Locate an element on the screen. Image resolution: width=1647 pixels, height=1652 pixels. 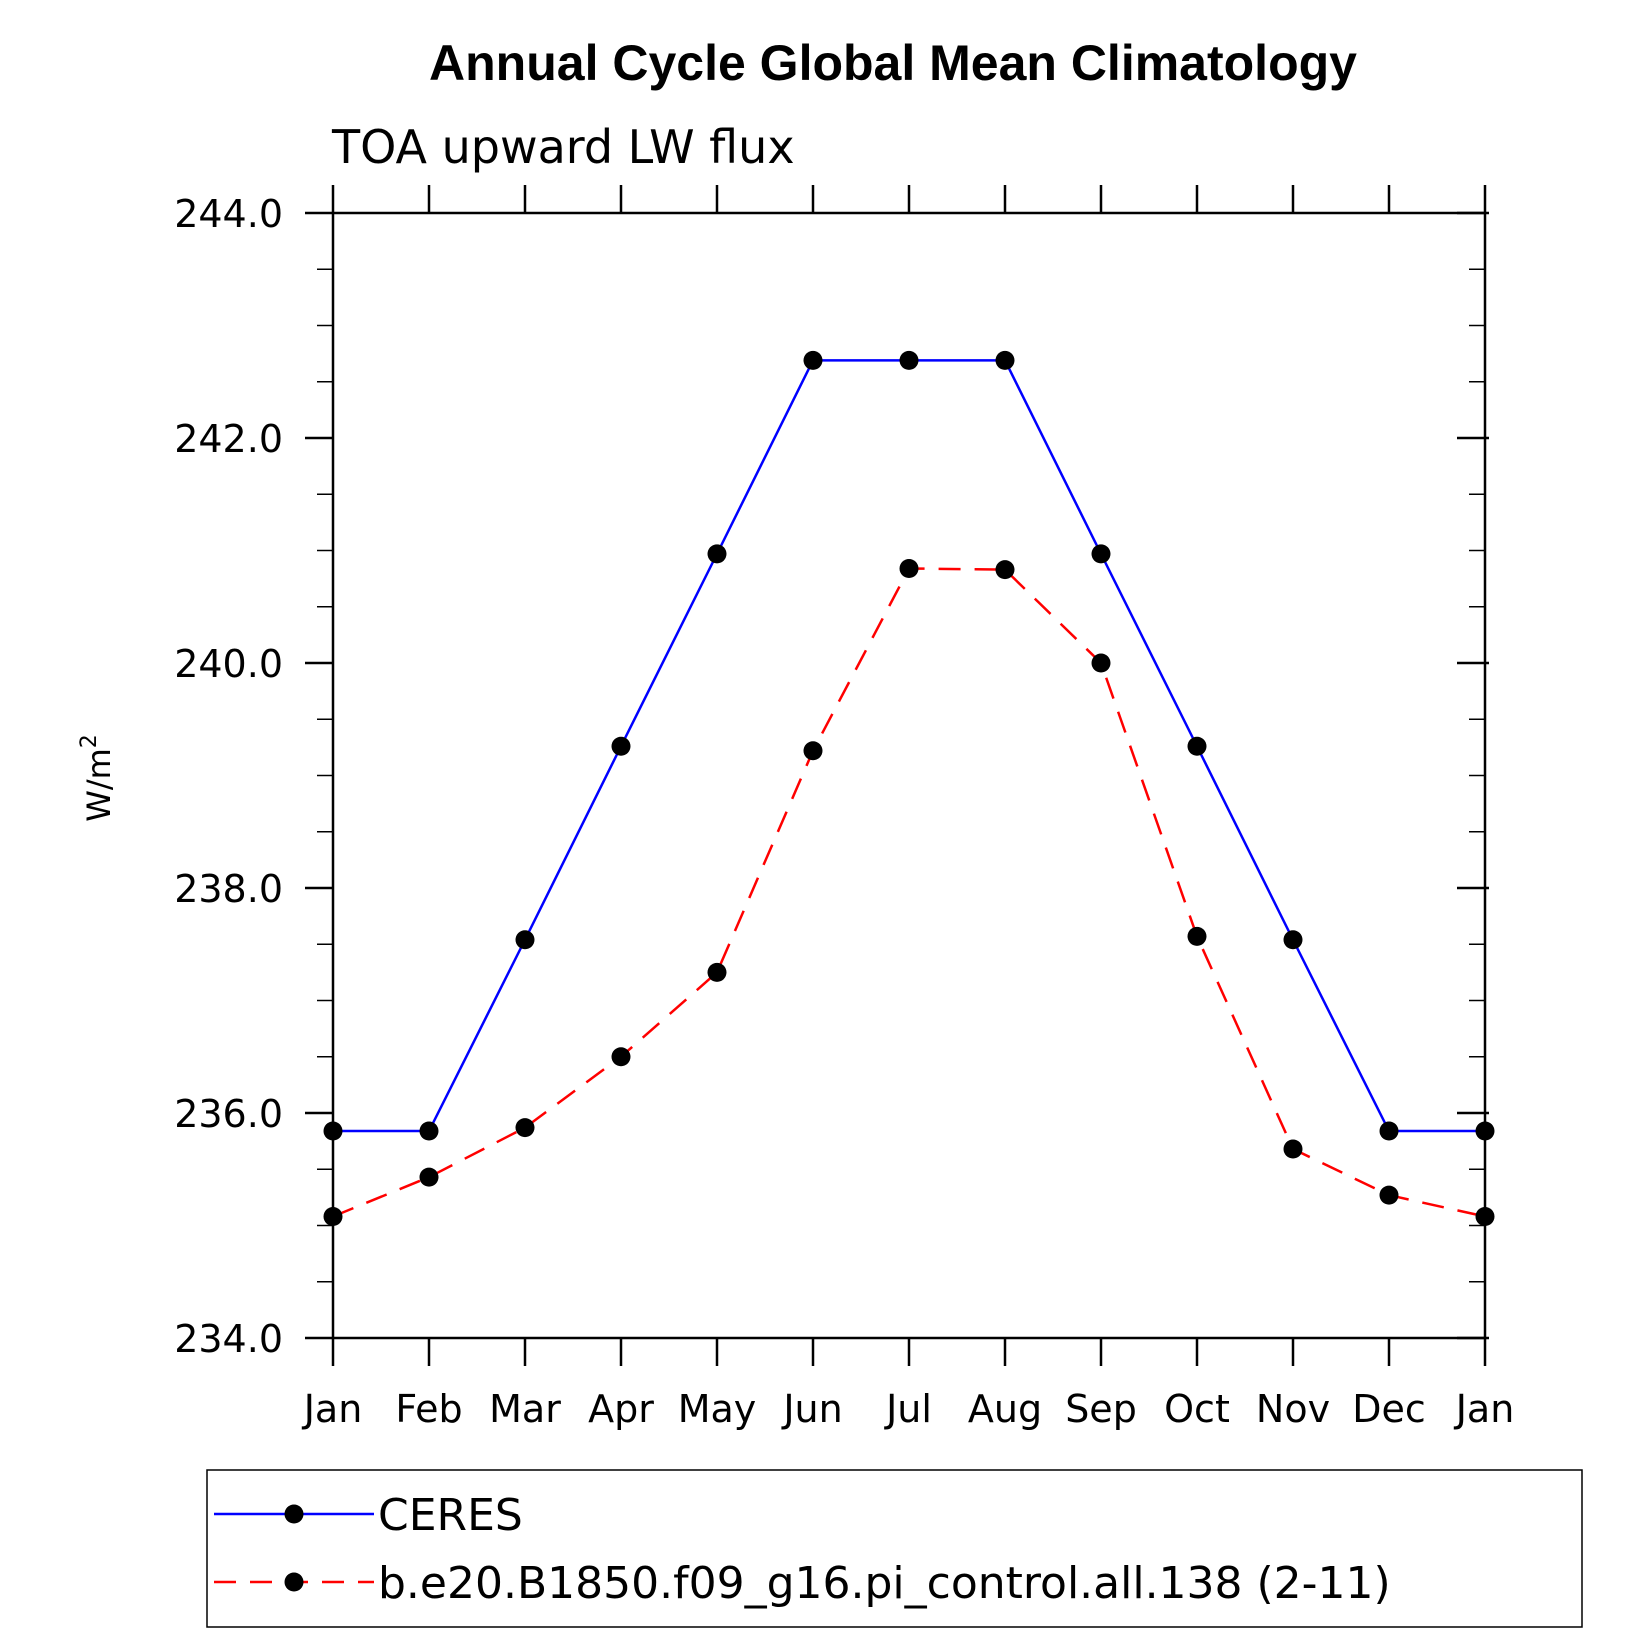
y-tick-label: 238.0 is located at coordinates (228, 889).